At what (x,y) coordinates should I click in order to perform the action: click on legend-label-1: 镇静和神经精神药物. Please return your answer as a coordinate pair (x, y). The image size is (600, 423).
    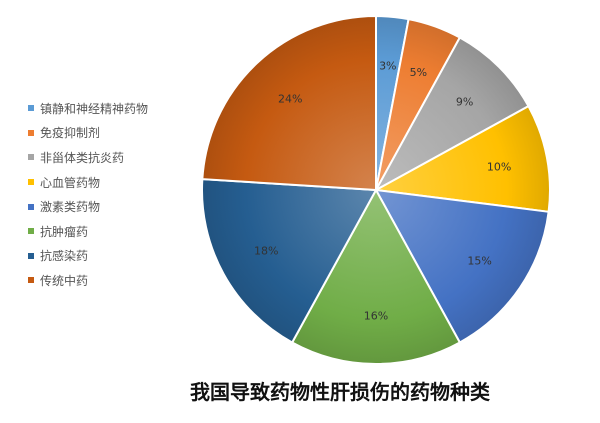
    Looking at the image, I should click on (94, 108).